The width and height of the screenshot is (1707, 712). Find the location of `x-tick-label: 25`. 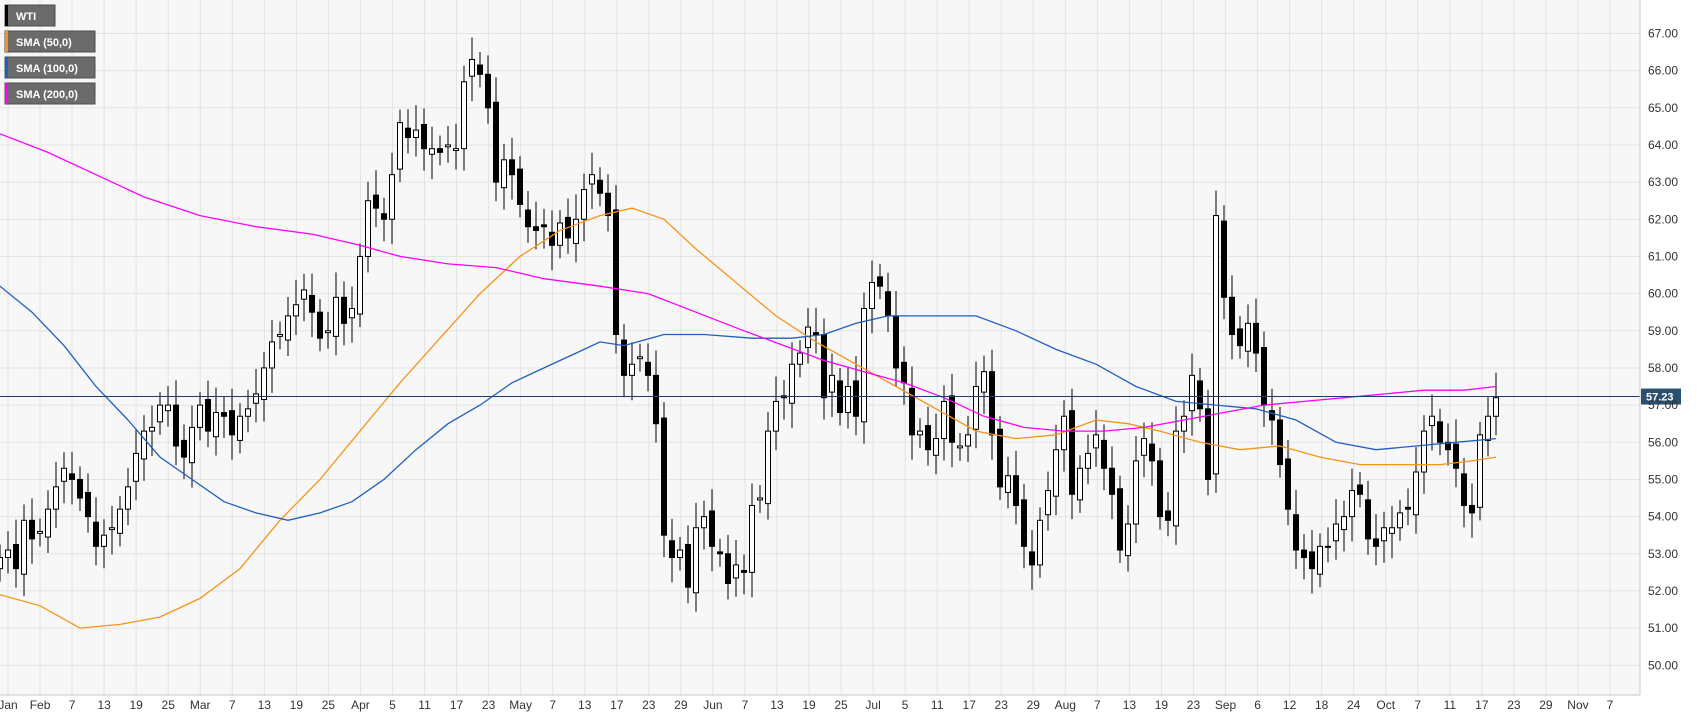

x-tick-label: 25 is located at coordinates (169, 705).